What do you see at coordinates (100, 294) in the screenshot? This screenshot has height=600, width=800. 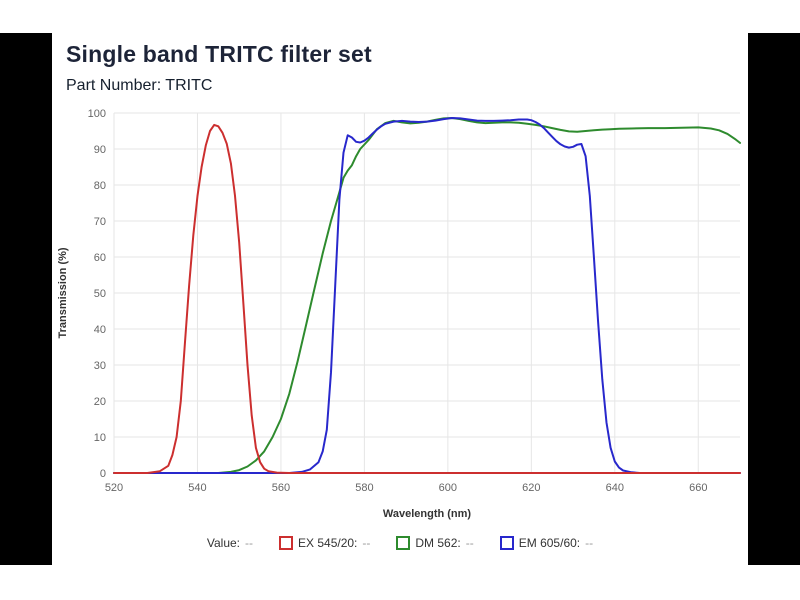 I see `y-tick-label: 50` at bounding box center [100, 294].